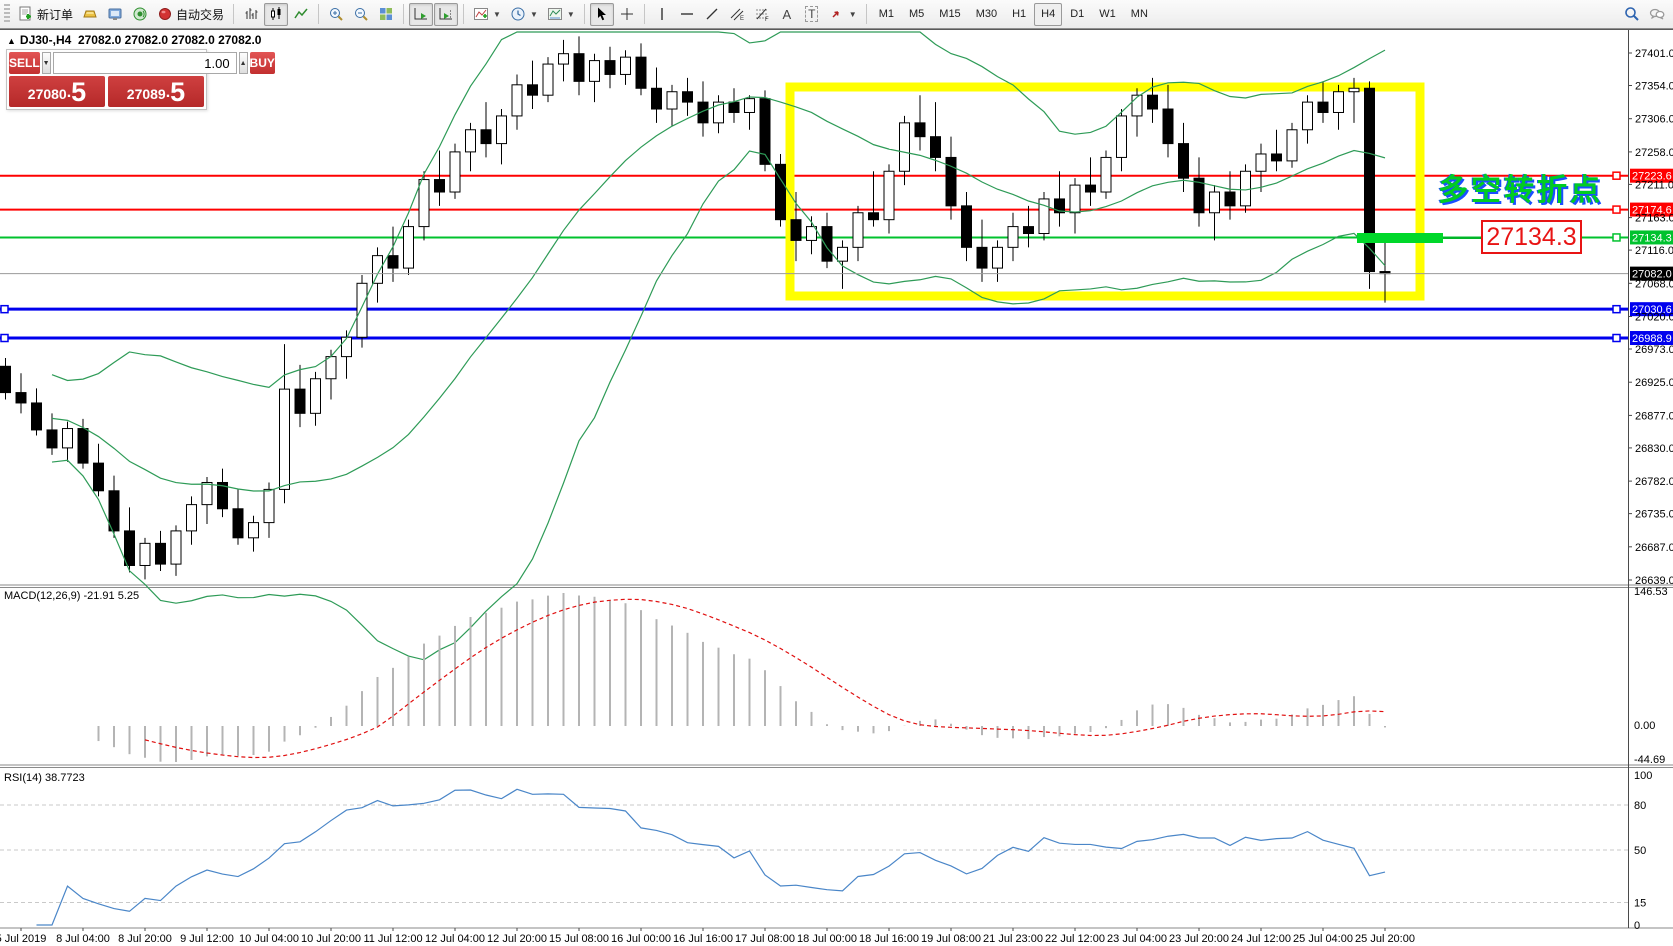 Image resolution: width=1673 pixels, height=946 pixels. What do you see at coordinates (1657, 14) in the screenshot?
I see `chat-button` at bounding box center [1657, 14].